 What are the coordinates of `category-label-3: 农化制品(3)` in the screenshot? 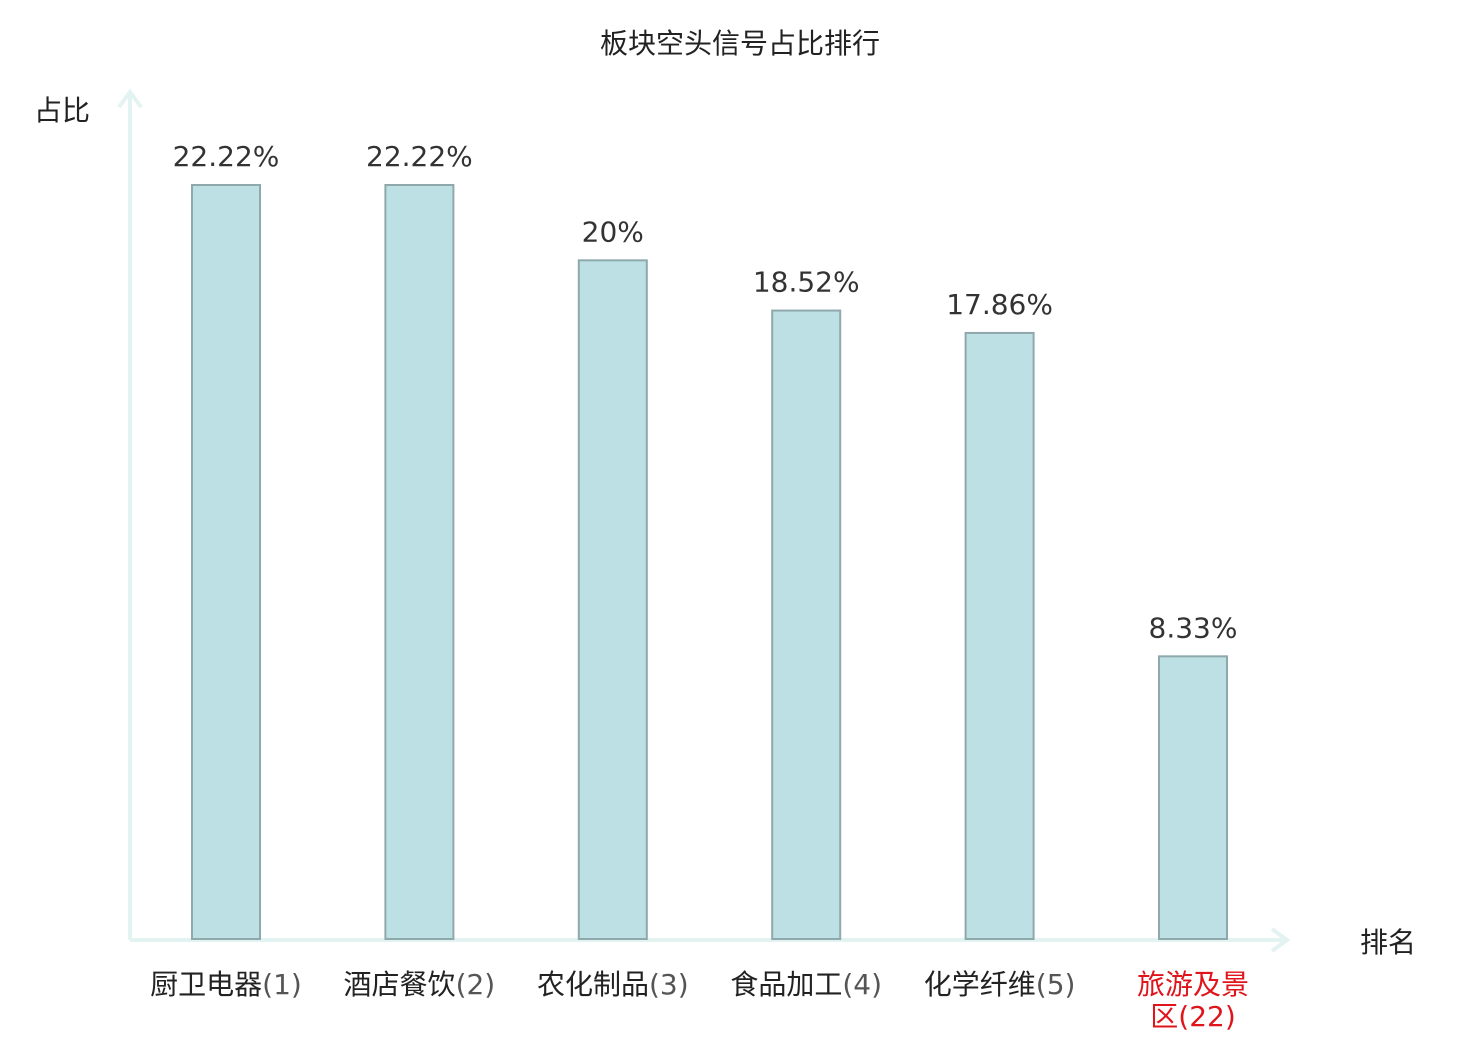 It's located at (613, 984).